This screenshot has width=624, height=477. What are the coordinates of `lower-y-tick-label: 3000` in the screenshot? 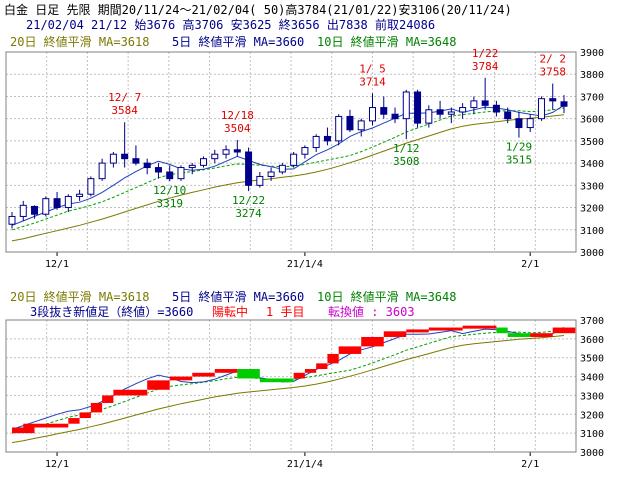 It's located at (592, 453).